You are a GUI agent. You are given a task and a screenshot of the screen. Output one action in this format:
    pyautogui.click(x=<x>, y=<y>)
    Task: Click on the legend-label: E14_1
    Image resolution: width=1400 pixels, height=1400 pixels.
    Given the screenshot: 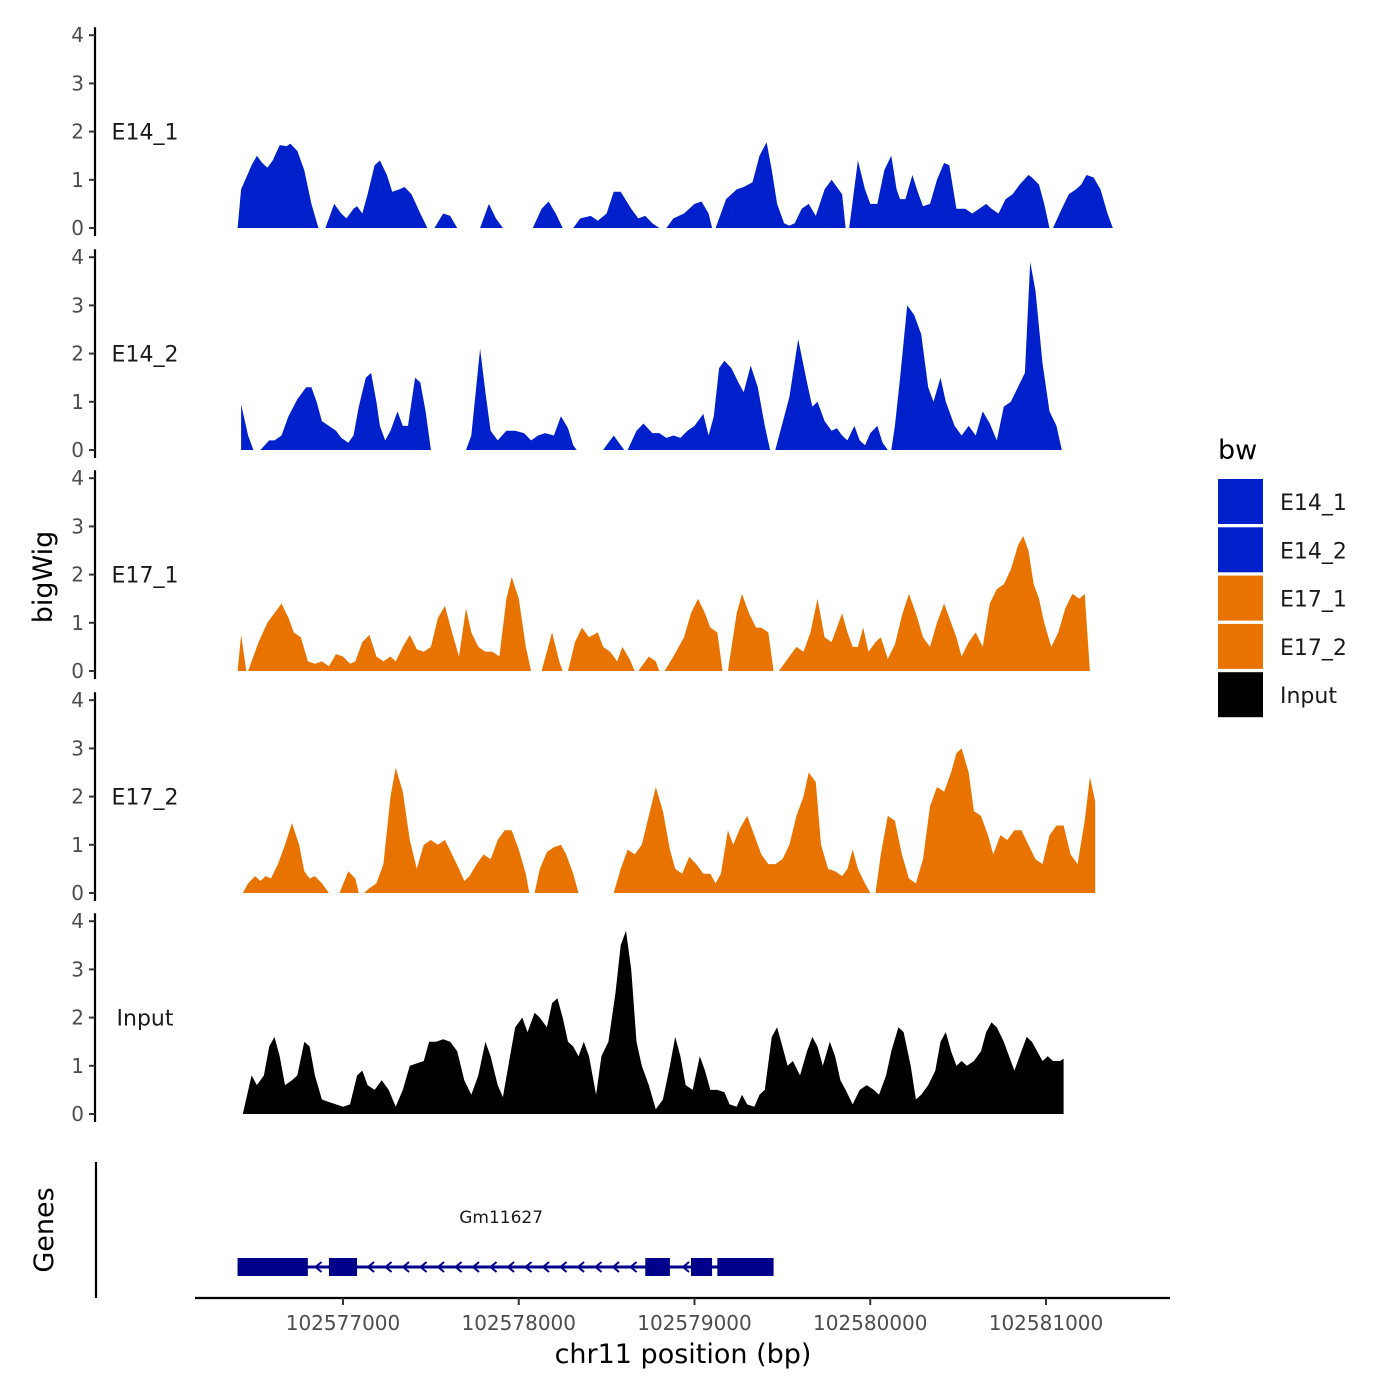 What is the action you would take?
    pyautogui.click(x=1313, y=503)
    